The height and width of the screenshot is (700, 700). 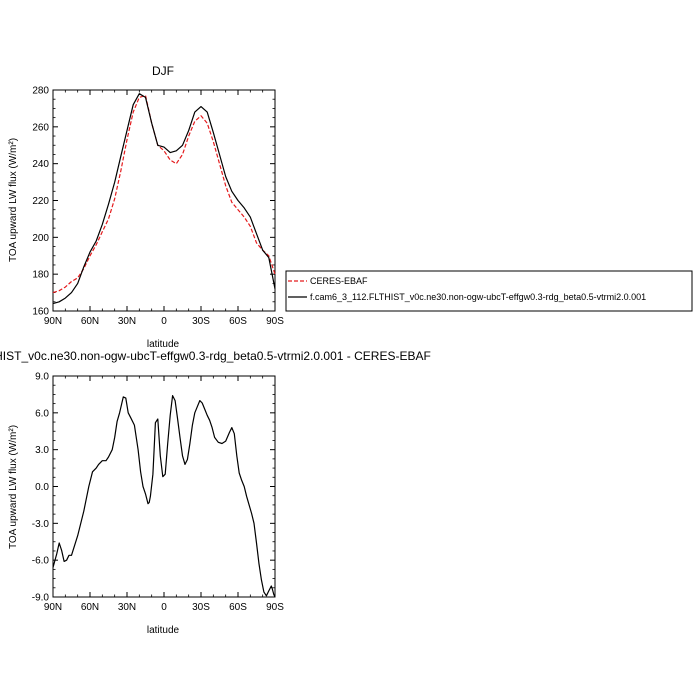 What do you see at coordinates (201, 607) in the screenshot?
I see `bottom-x-tick-label: 30S` at bounding box center [201, 607].